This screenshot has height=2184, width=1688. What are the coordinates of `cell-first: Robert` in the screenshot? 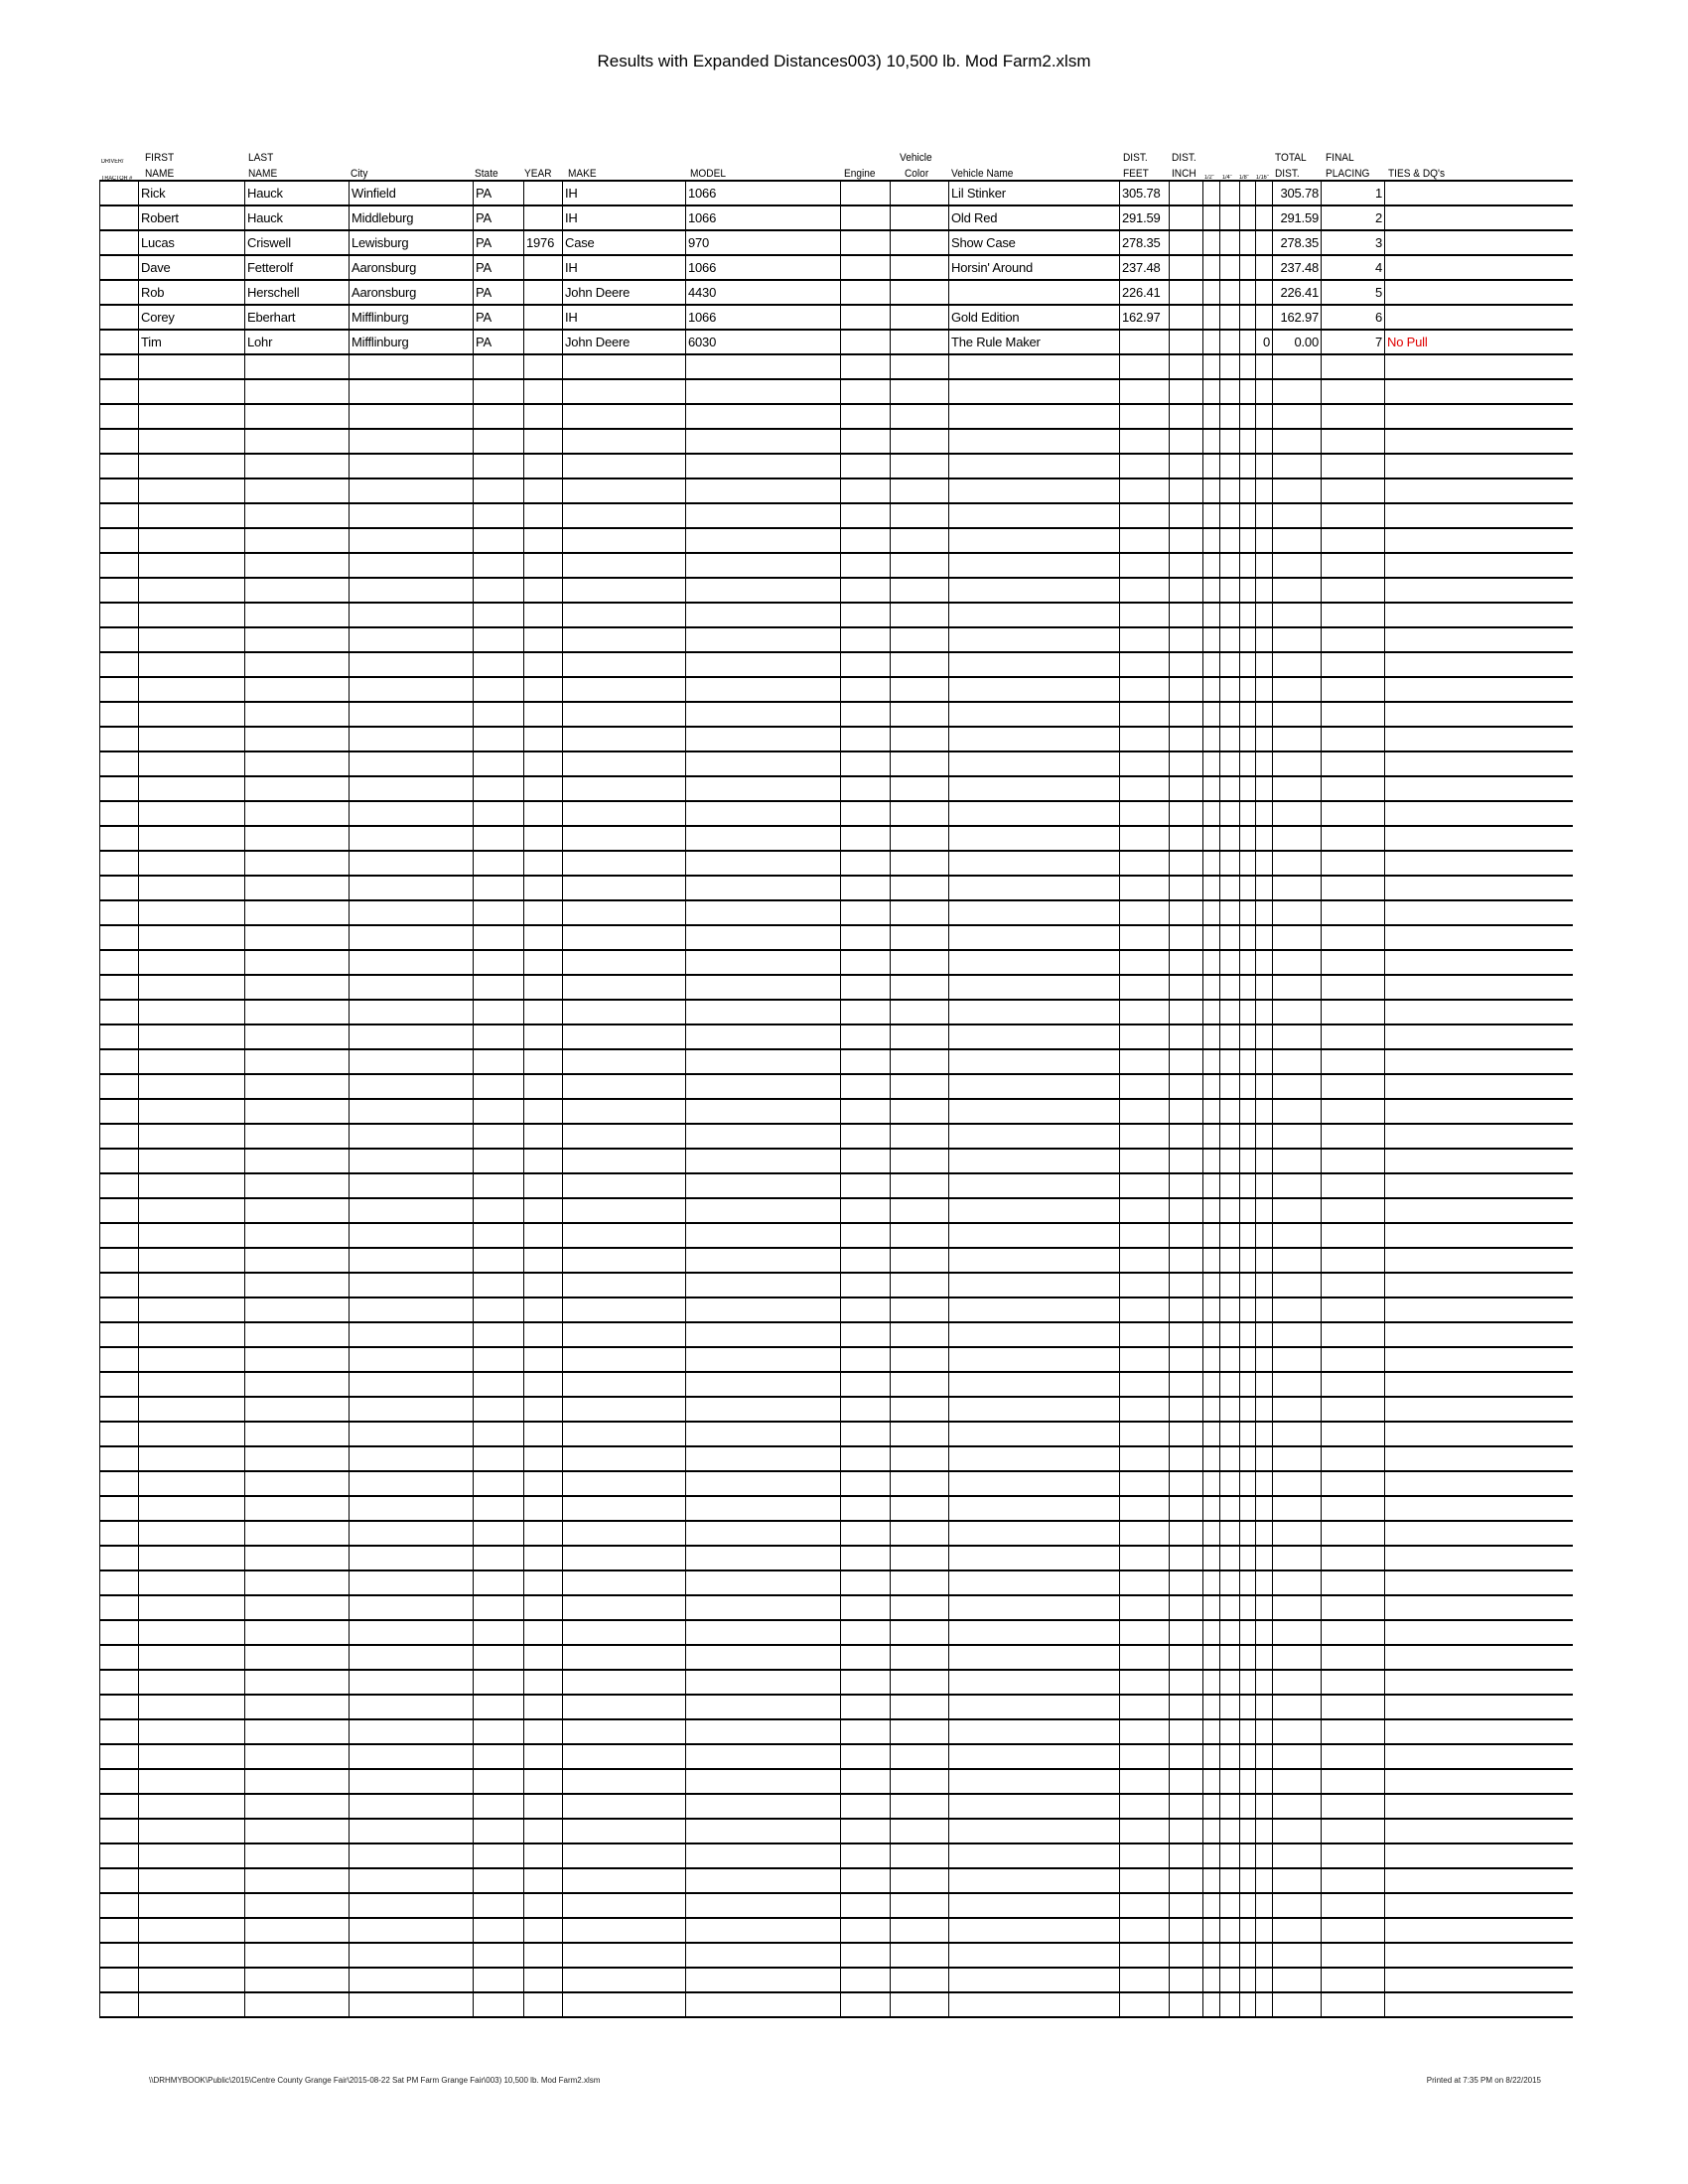 It's located at (191, 217).